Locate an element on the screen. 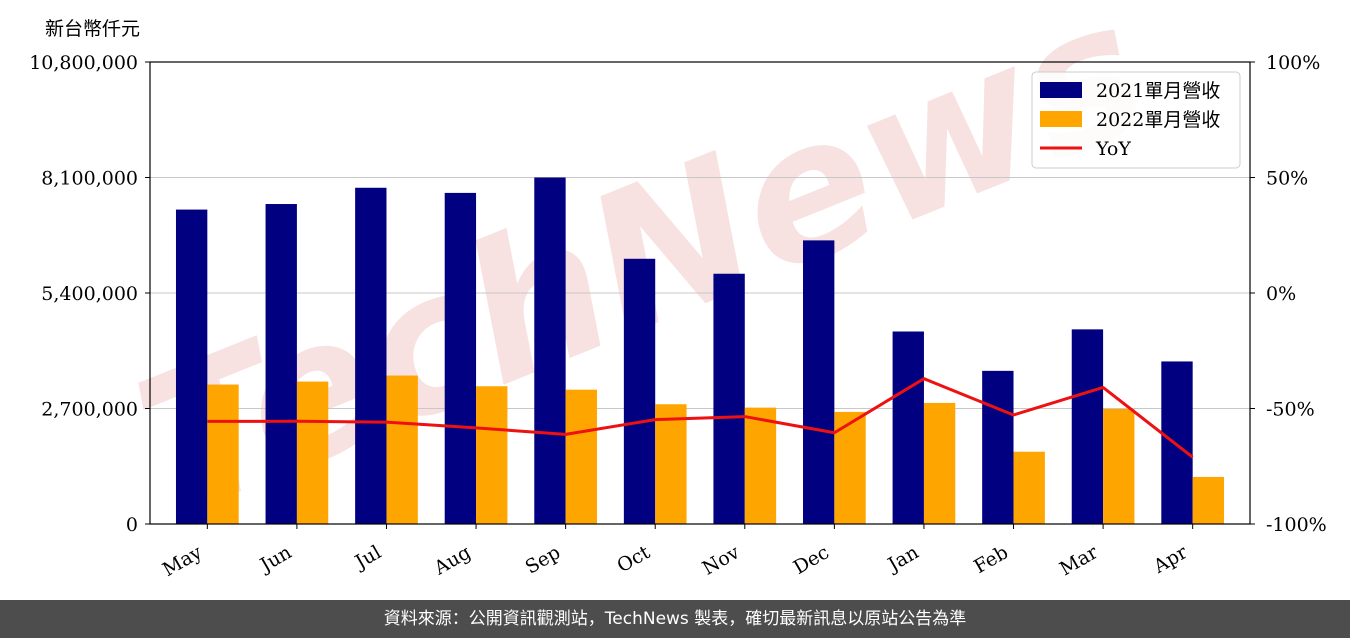 This screenshot has height=638, width=1350. source-footer: 資料來源：公開資訊觀測站，TechNews 製表，確切最新訊息以原站公告為準 is located at coordinates (675, 619).